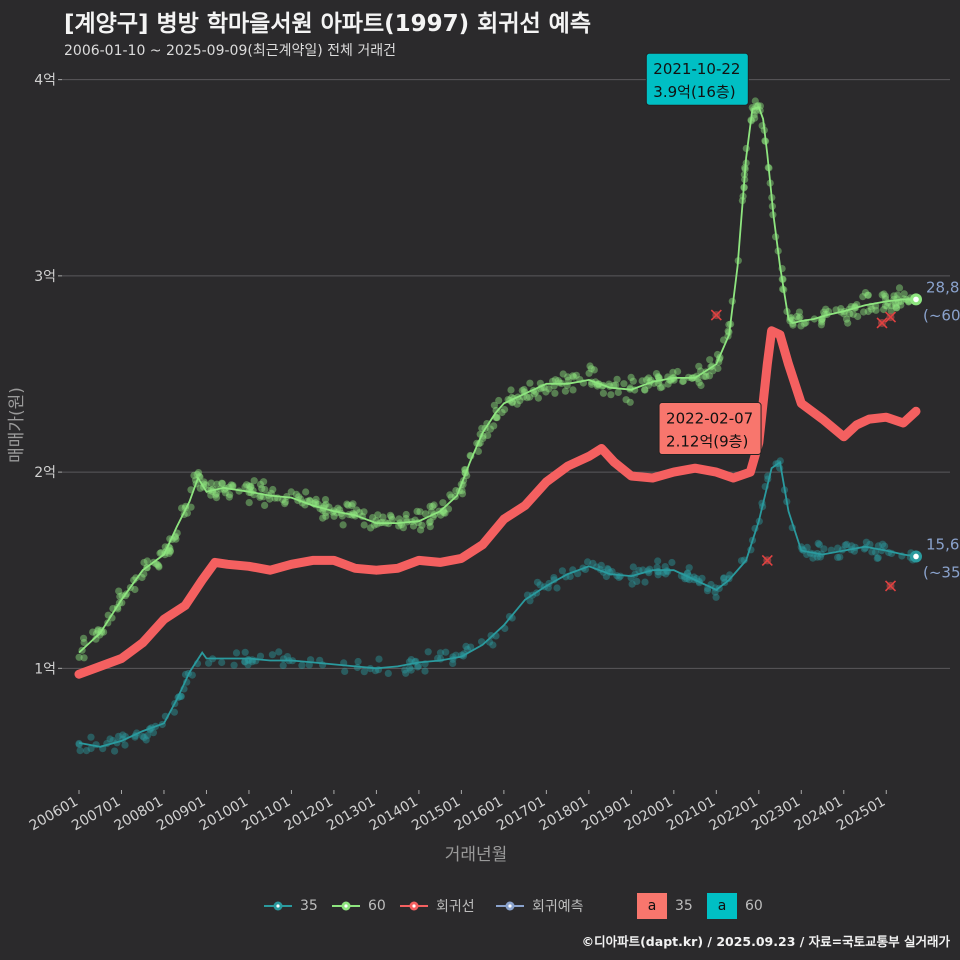 Image resolution: width=960 pixels, height=960 pixels. What do you see at coordinates (890, 317) in the screenshot?
I see `outlier-x-mark` at bounding box center [890, 317].